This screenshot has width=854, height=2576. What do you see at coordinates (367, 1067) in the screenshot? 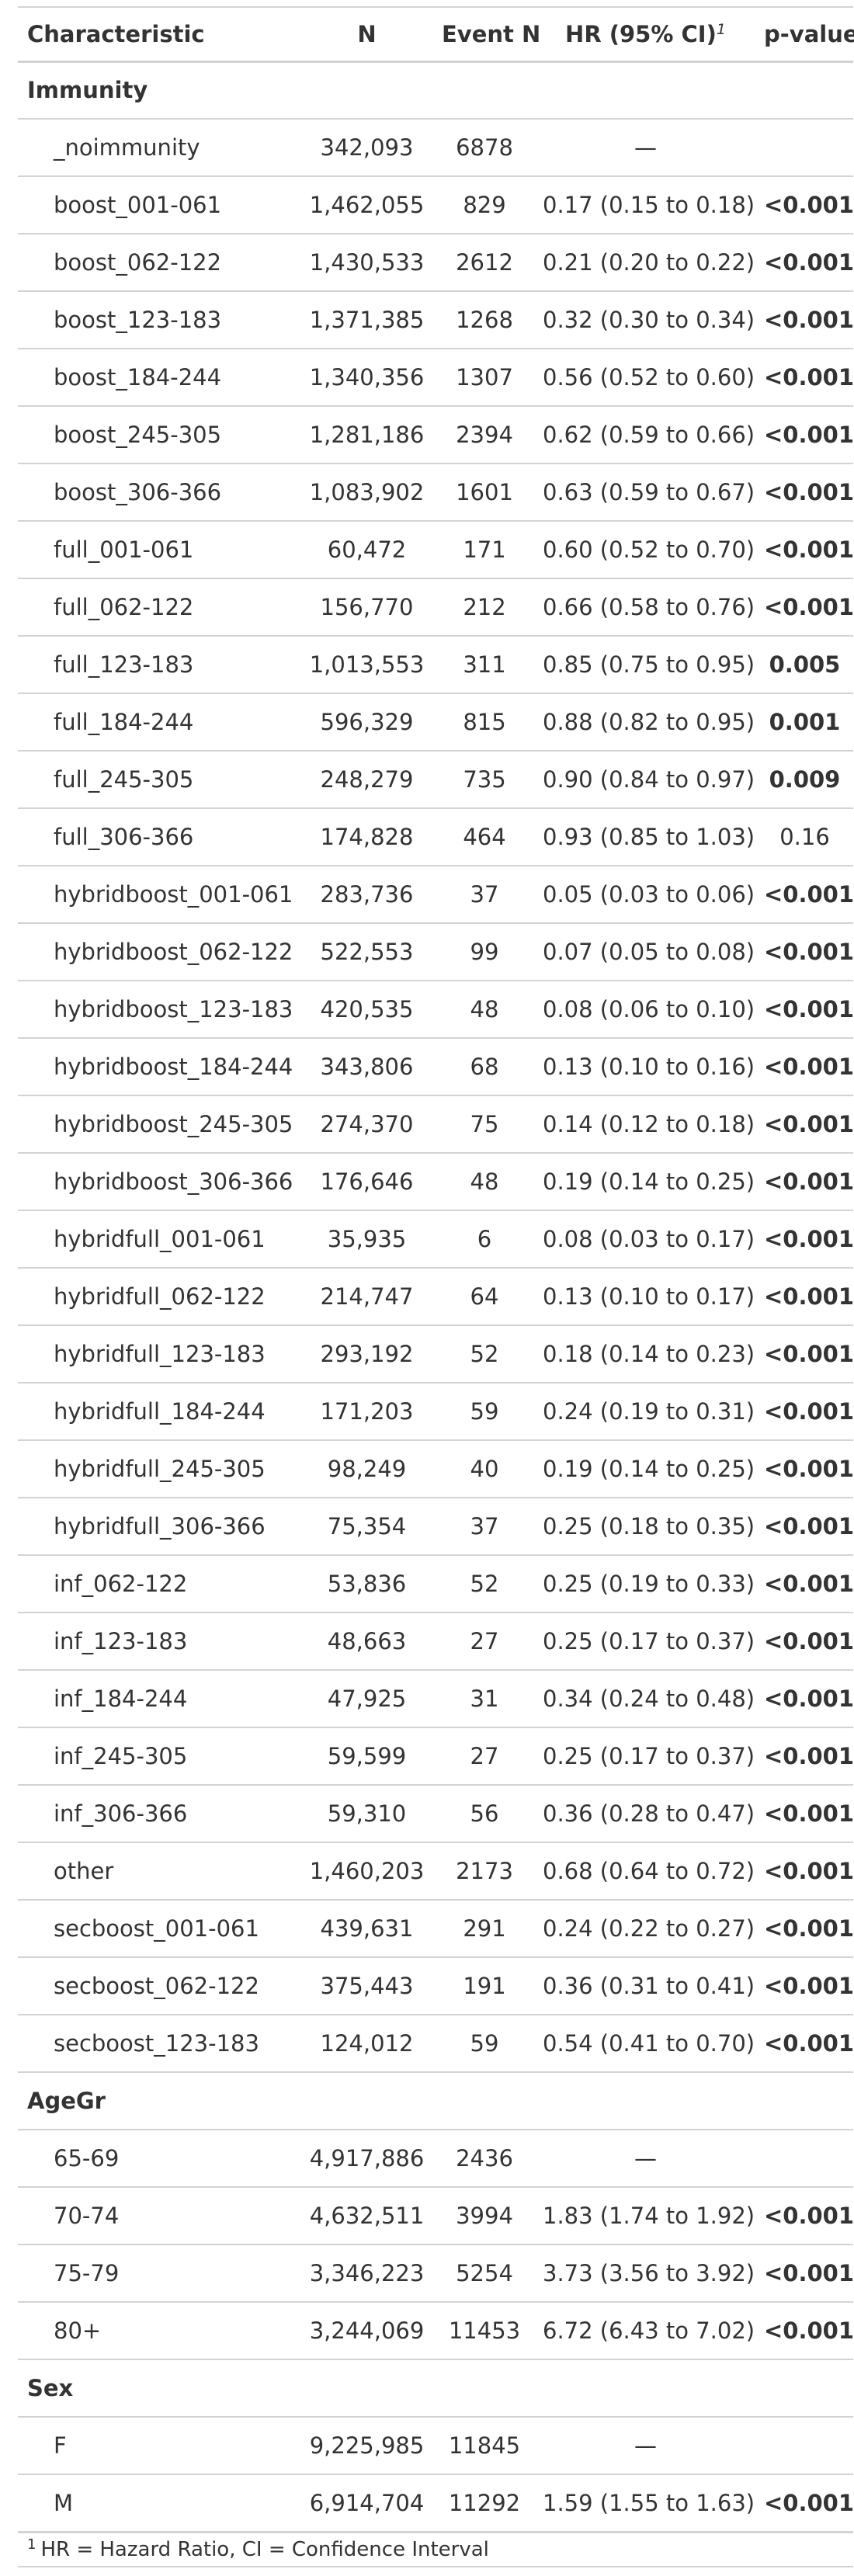
I see `cell-n: 343,806` at bounding box center [367, 1067].